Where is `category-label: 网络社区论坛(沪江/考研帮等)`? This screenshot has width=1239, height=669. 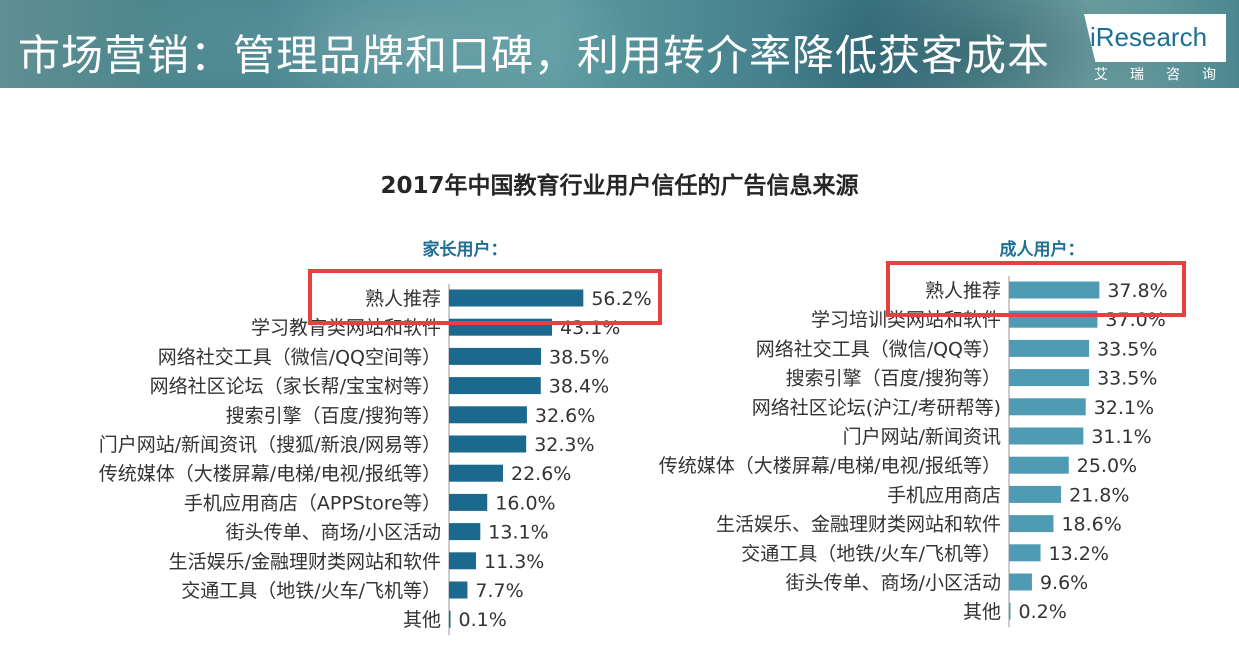 category-label: 网络社区论坛(沪江/考研帮等) is located at coordinates (876, 408).